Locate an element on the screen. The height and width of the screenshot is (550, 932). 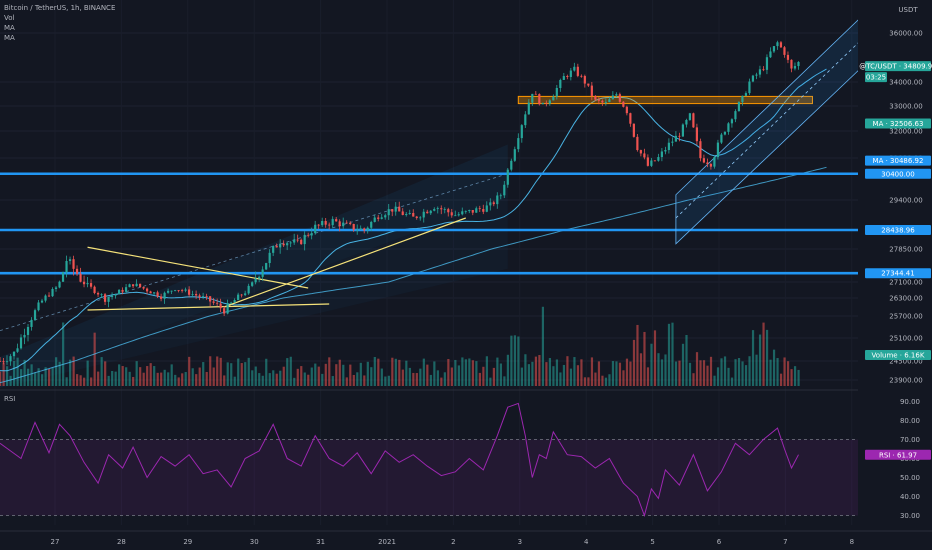
triangle-upper-line is located at coordinates (198, 267).